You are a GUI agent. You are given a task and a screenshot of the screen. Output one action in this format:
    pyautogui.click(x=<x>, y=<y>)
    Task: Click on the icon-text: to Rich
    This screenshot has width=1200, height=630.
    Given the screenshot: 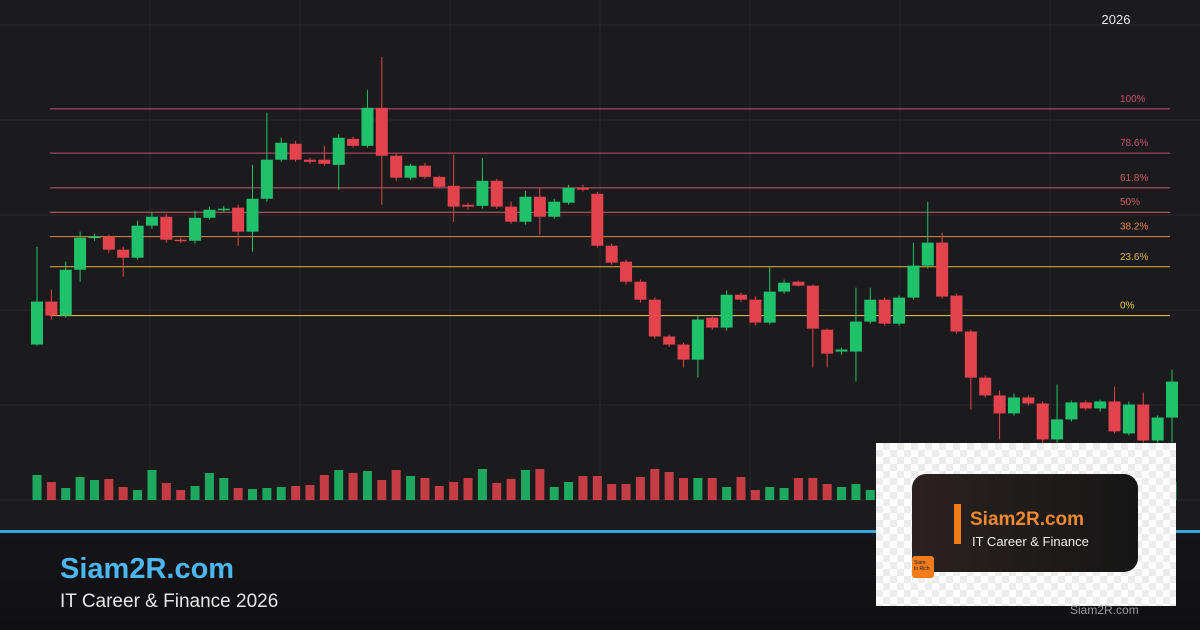 What is the action you would take?
    pyautogui.click(x=922, y=569)
    